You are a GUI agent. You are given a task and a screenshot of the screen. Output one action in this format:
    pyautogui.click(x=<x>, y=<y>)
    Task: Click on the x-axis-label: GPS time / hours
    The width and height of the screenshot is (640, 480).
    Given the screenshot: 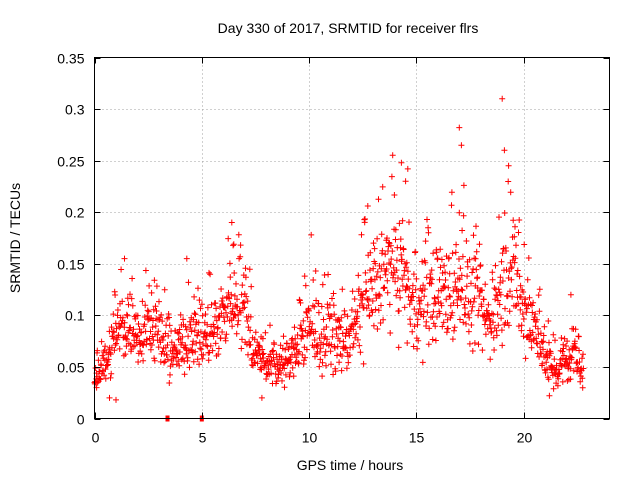 What is the action you would take?
    pyautogui.click(x=350, y=465)
    